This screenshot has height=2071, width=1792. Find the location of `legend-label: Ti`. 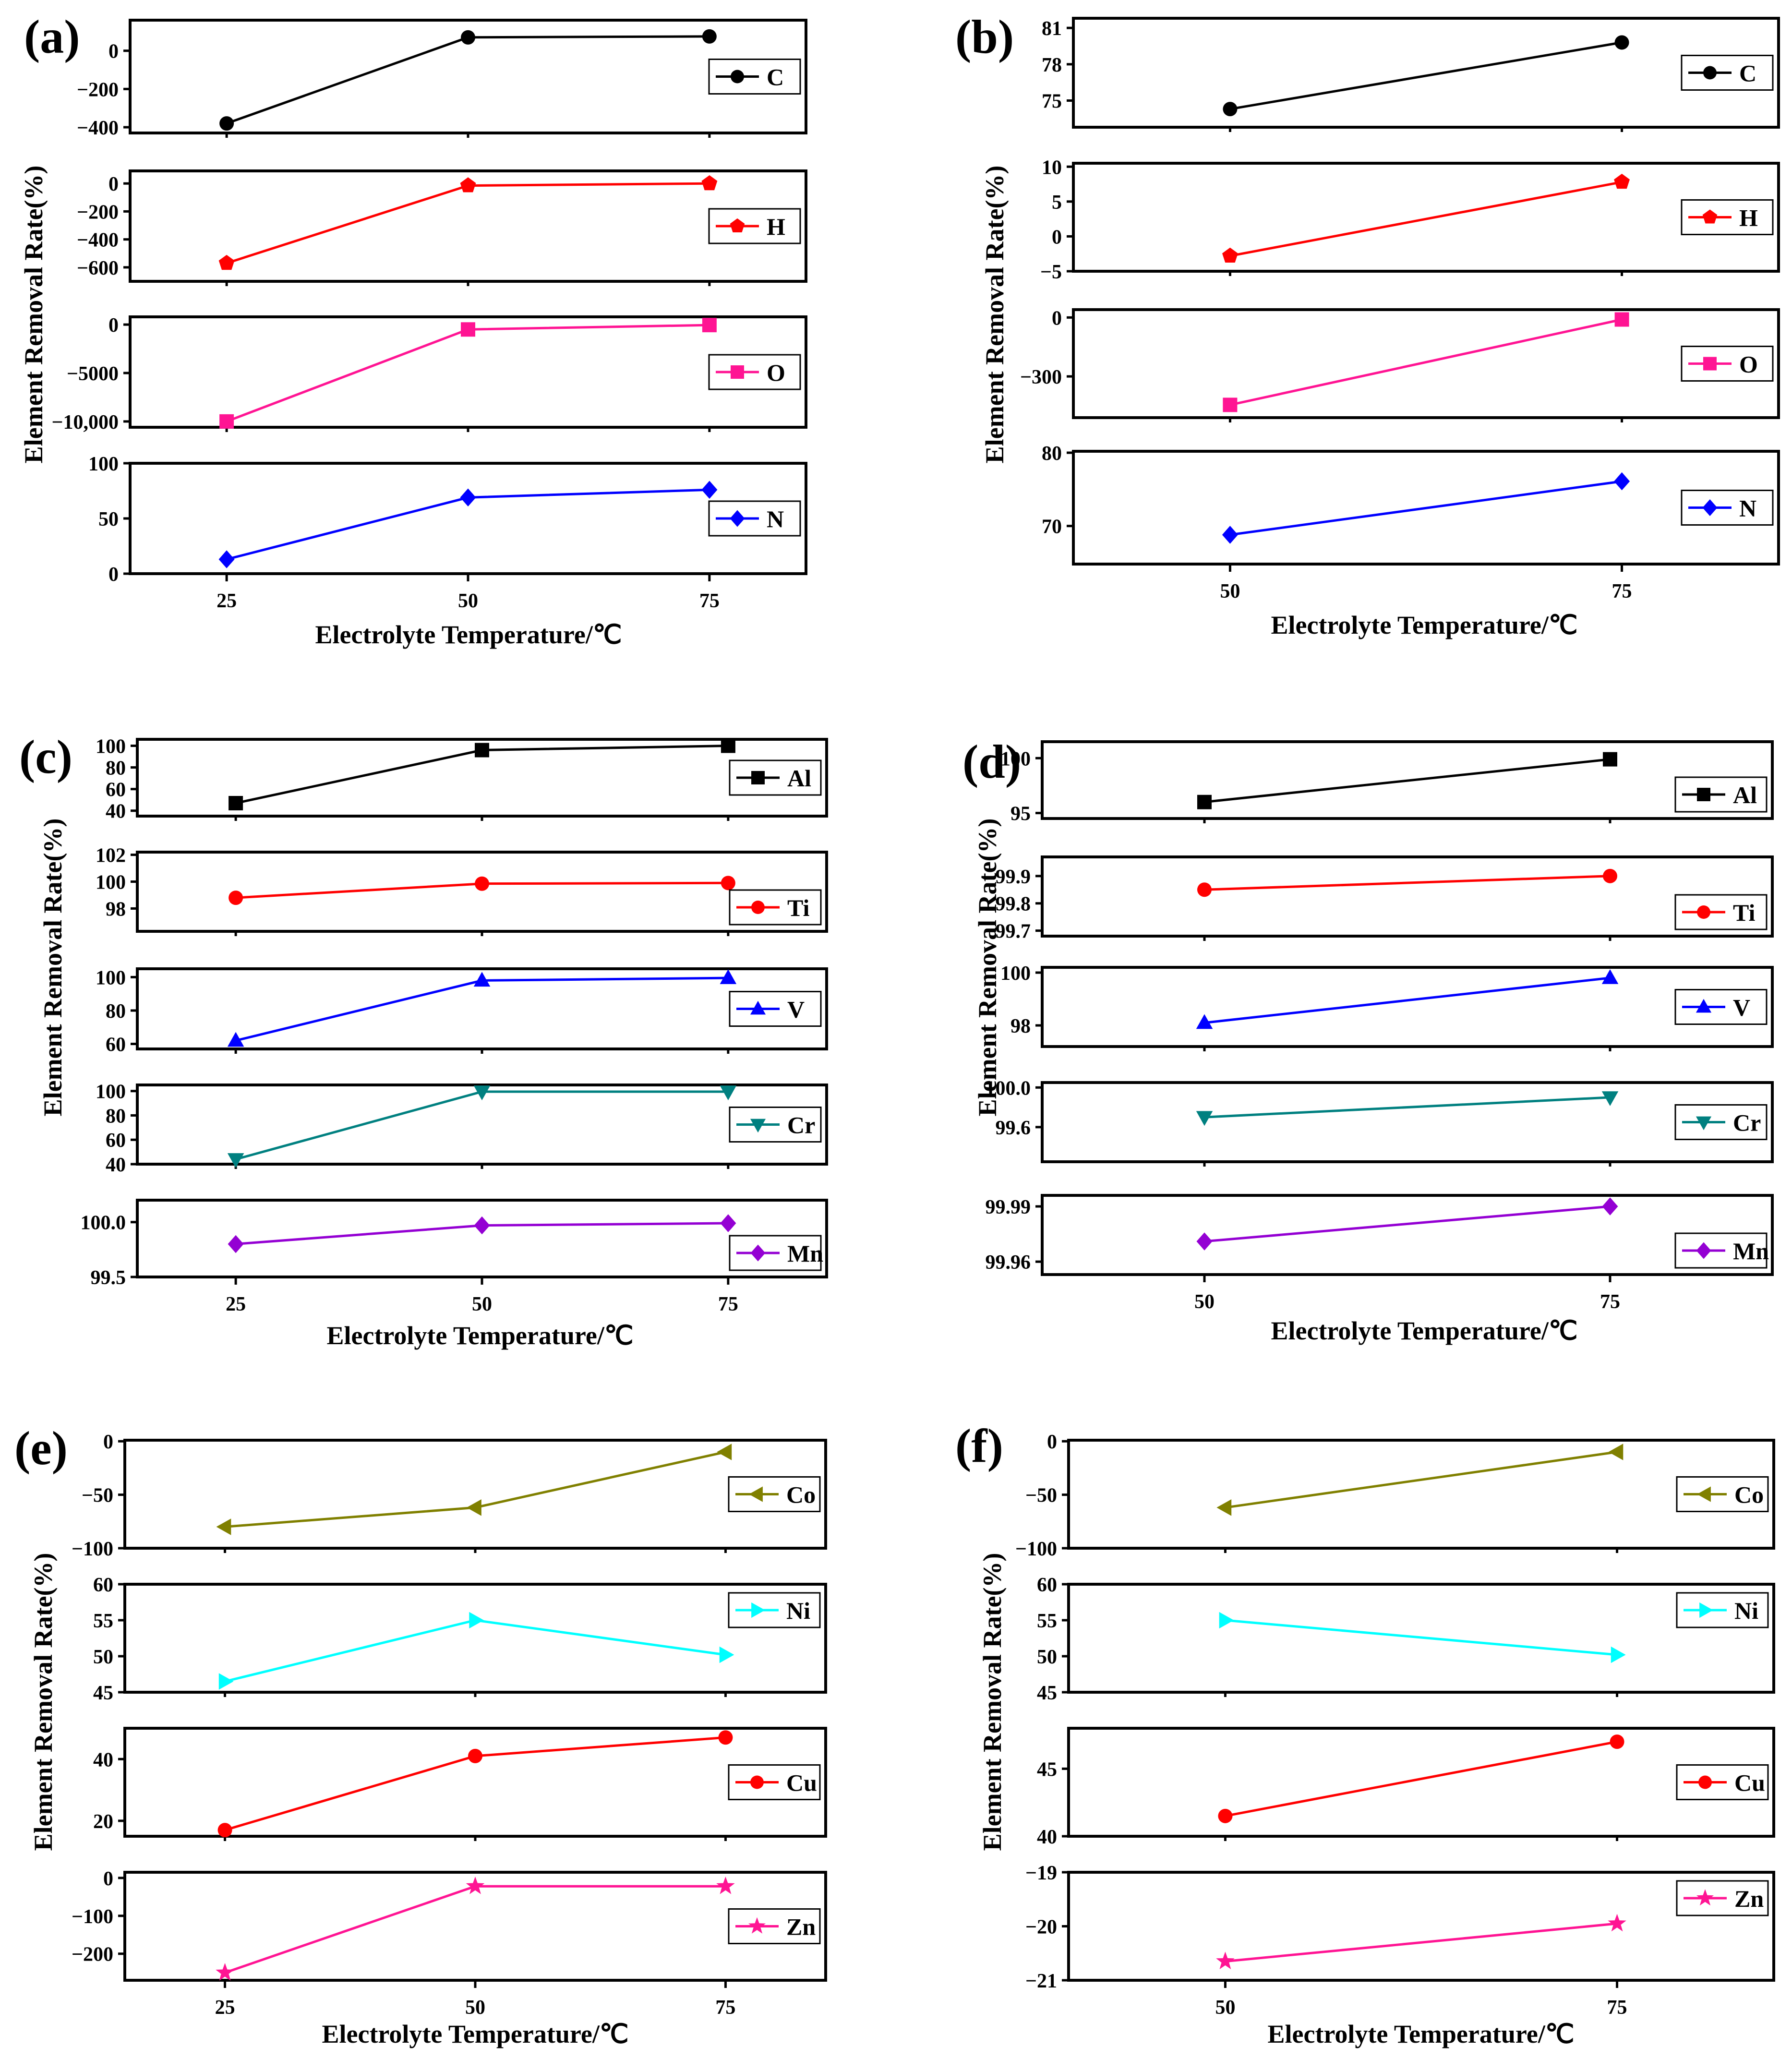

legend-label: Ti is located at coordinates (1744, 912).